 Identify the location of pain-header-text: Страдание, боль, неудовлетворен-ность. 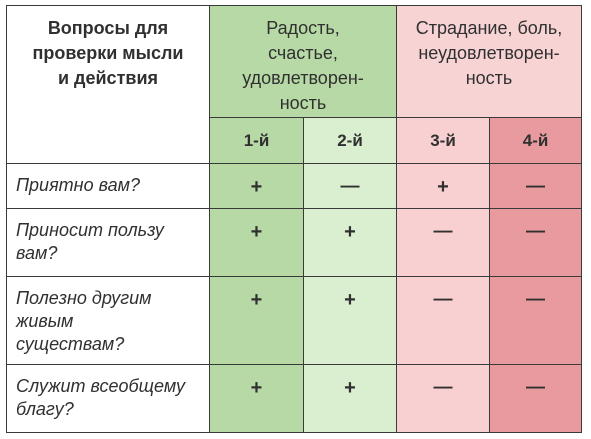
(489, 53).